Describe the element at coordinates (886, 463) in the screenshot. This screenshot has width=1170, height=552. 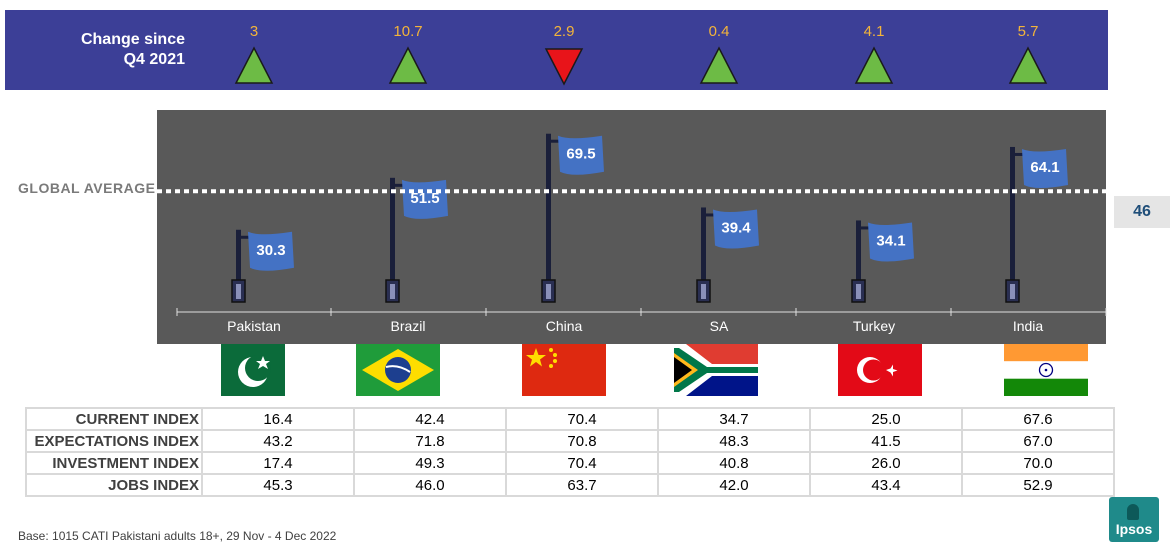
I see `table-cell: 26.0` at that location.